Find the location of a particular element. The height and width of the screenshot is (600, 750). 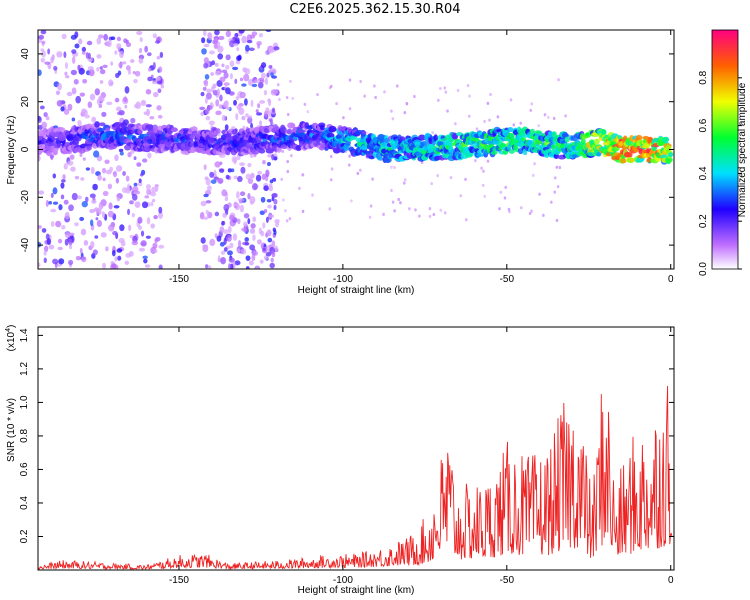

colorbar-label: Normalized spectral amplitude is located at coordinates (742, 149).